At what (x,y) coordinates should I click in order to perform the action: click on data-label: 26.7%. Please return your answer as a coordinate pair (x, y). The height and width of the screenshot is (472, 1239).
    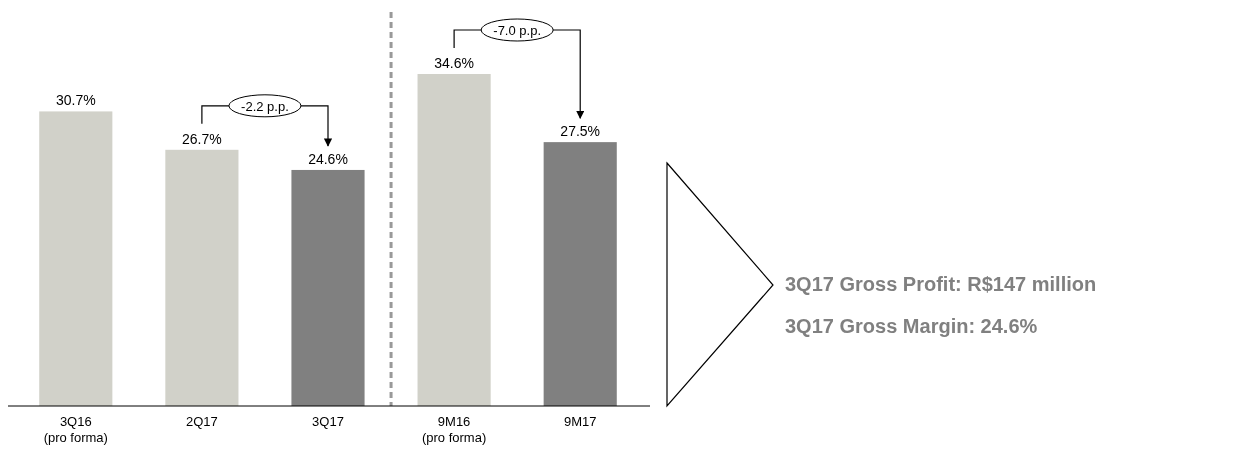
    Looking at the image, I should click on (202, 138).